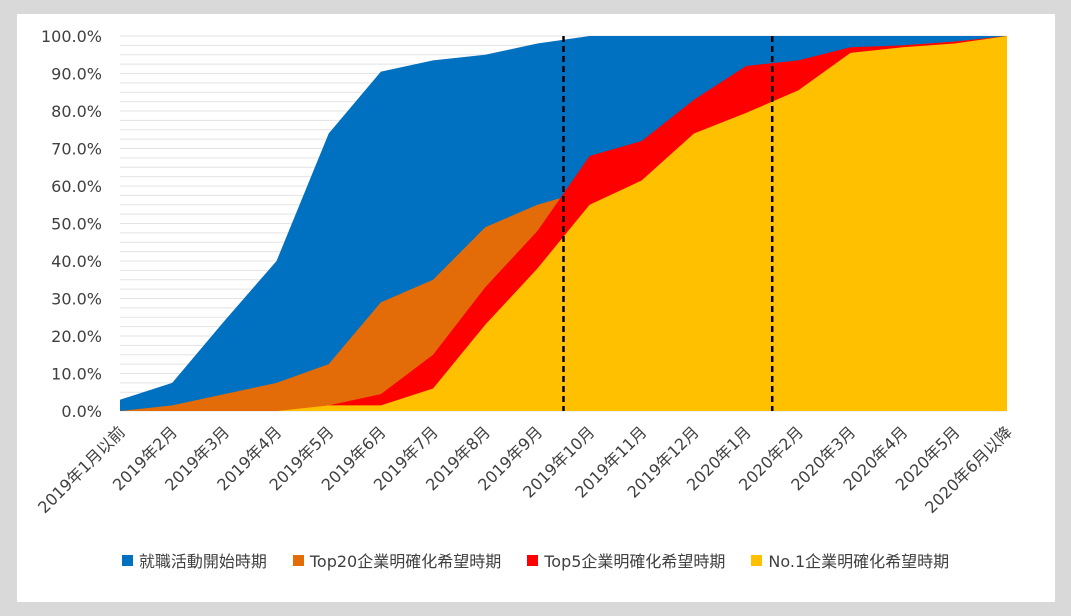 Image resolution: width=1071 pixels, height=616 pixels. I want to click on legend-item-4: No.1企業明確化希望時期, so click(850, 560).